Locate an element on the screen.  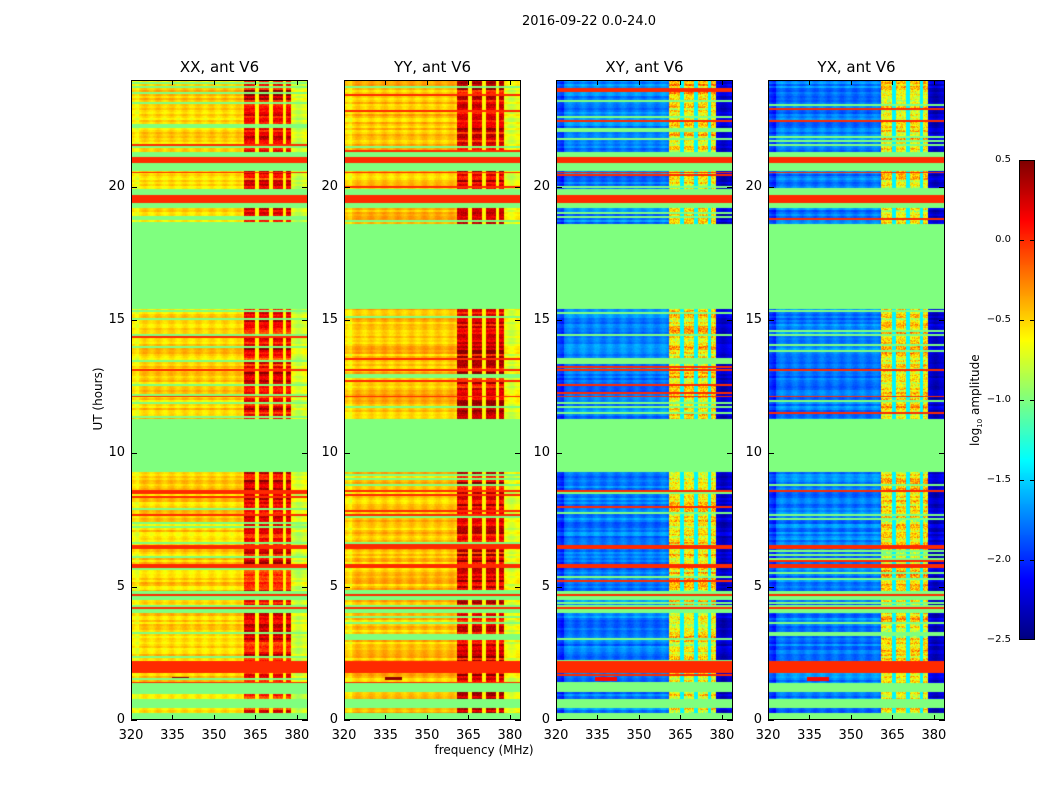
colorbar: 0.5 0.0 −0.5 −1.0 −1.5 −2.0 −2.5 is located at coordinates (1011, 399).